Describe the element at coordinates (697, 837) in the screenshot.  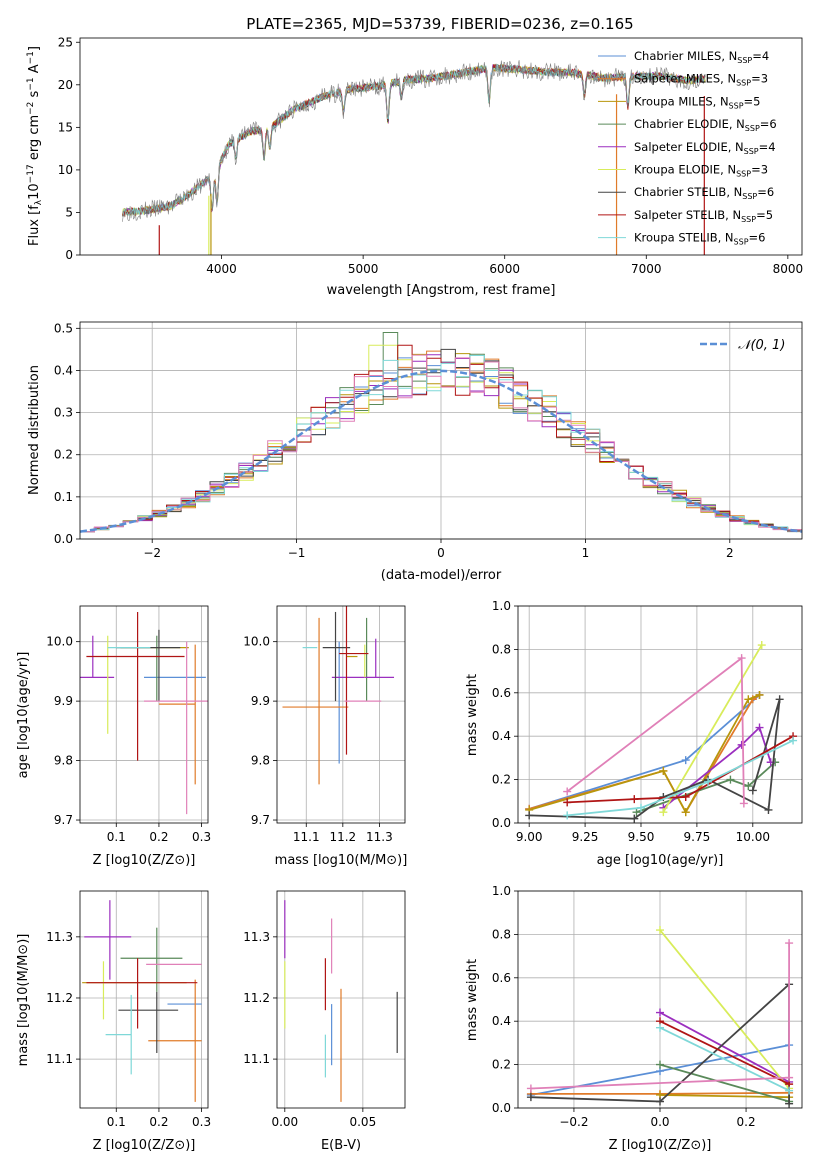
I see `x-tick-label: 9.75` at that location.